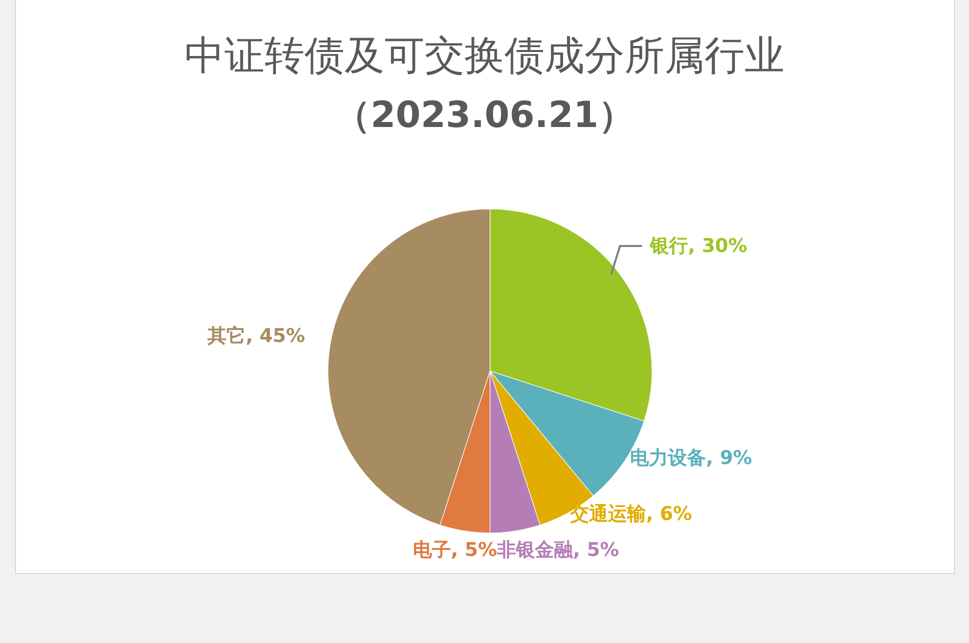  I want to click on slice-label: 其它, 45%, so click(255, 336).